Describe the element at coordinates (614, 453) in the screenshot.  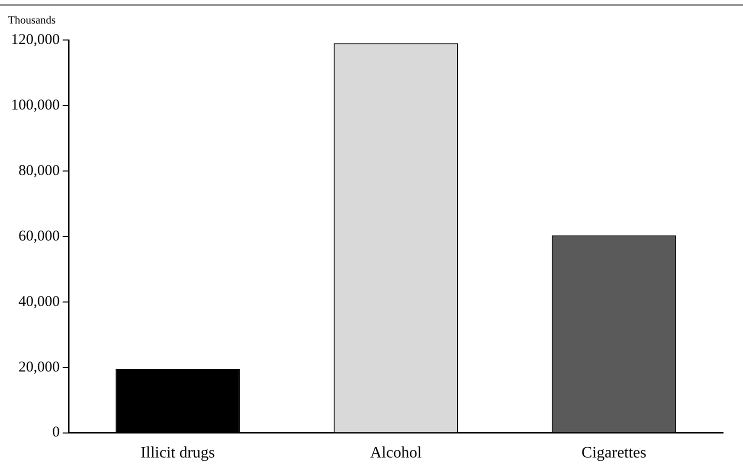
I see `x-tick-label: Cigarettes` at that location.